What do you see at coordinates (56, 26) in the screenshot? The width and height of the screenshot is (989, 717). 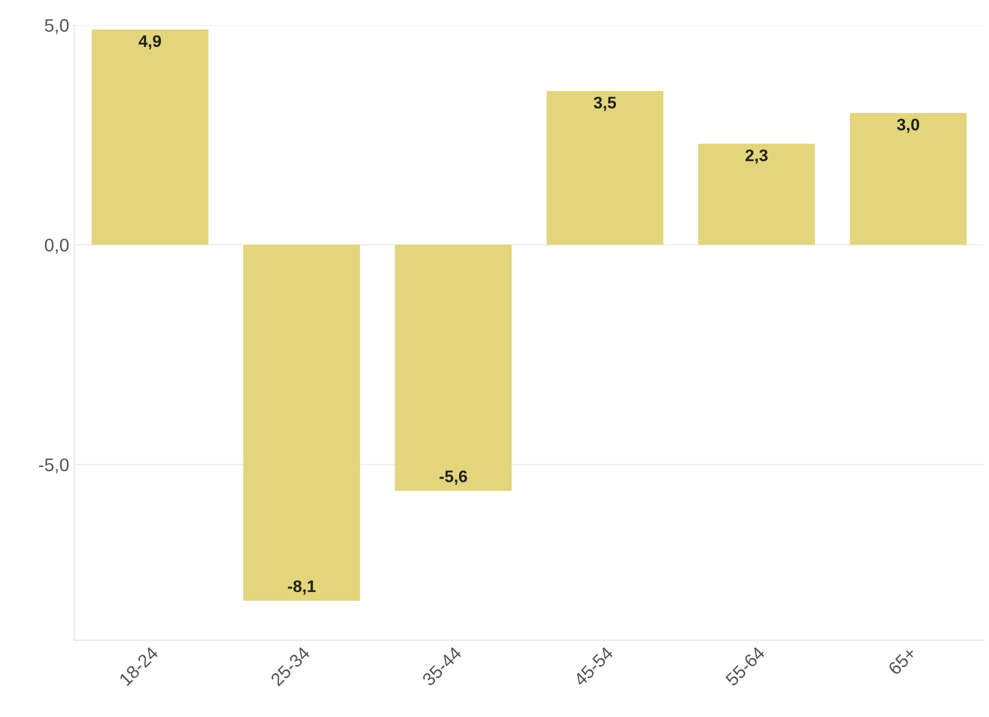 I see `y-tick-label: 5,0` at bounding box center [56, 26].